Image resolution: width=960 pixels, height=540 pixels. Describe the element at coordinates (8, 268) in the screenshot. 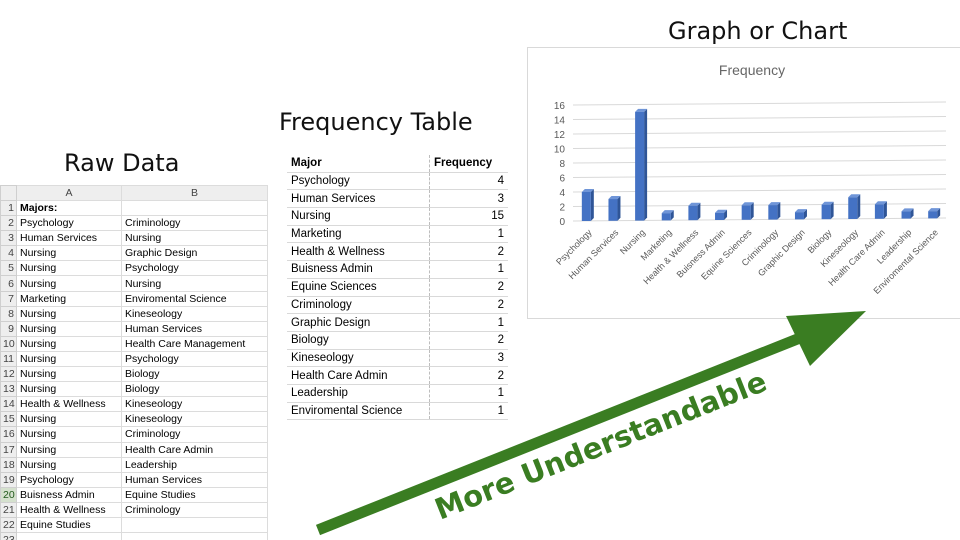

I see `row-number: 5` at that location.